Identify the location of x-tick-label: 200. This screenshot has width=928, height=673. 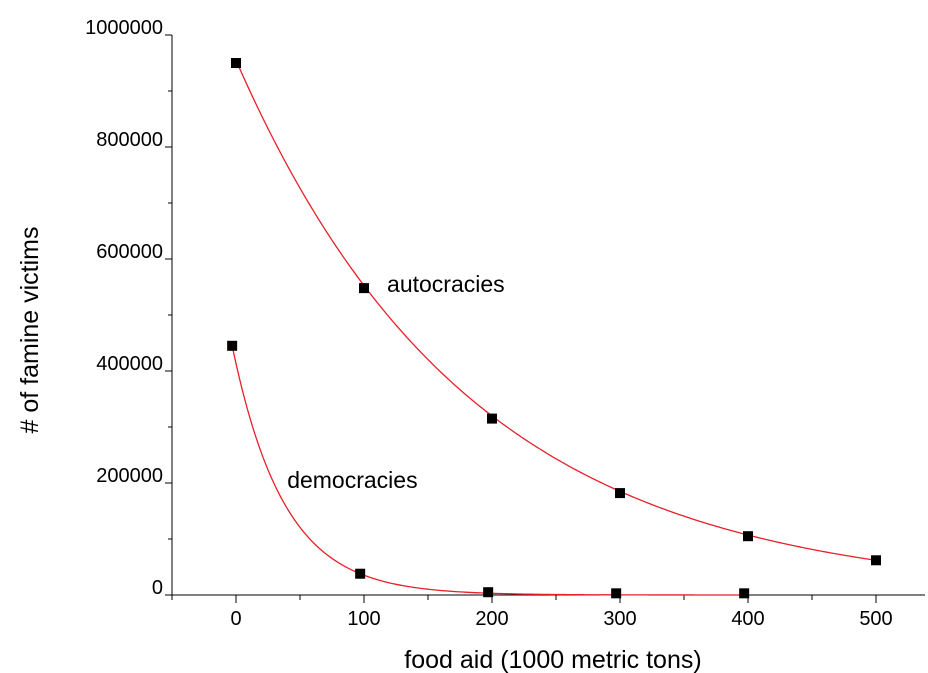
(491, 619).